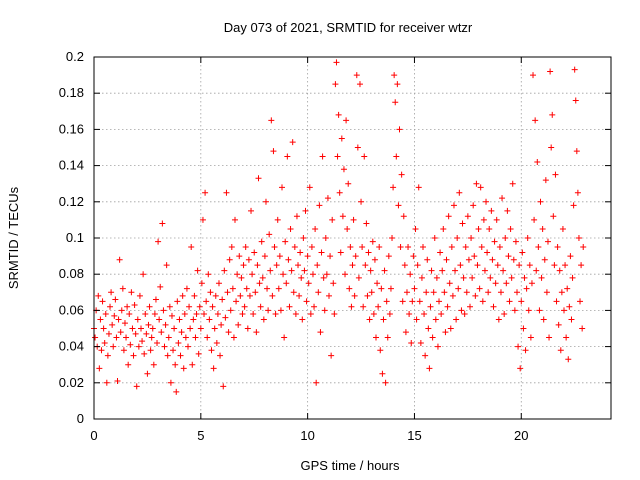 This screenshot has height=480, width=640. Describe the element at coordinates (71, 201) in the screenshot. I see `y-tick-label: 0.12` at that location.